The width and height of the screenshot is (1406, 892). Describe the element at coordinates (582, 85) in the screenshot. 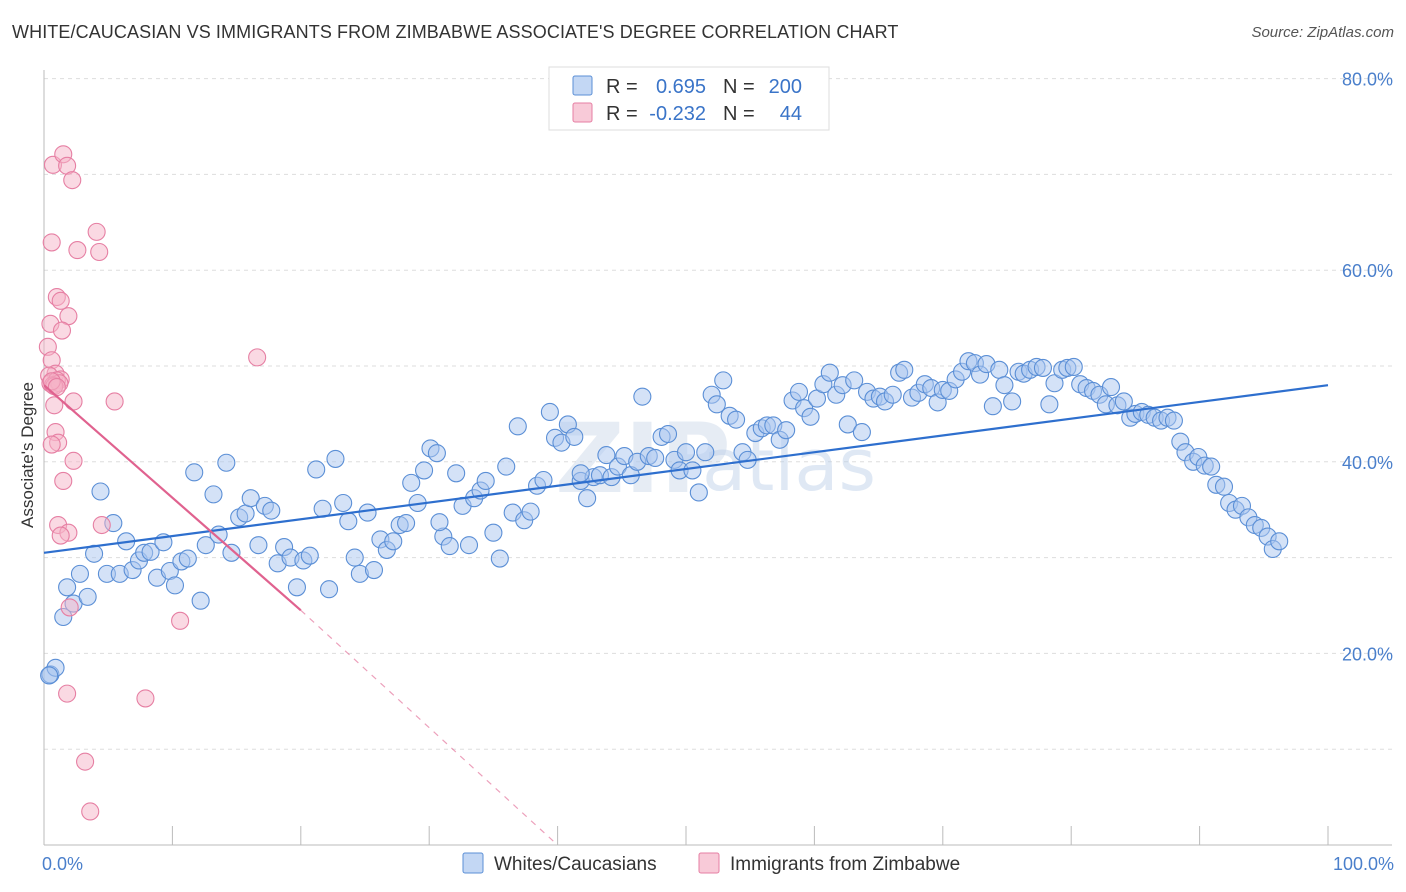

I see `legend-swatch-blue` at that location.